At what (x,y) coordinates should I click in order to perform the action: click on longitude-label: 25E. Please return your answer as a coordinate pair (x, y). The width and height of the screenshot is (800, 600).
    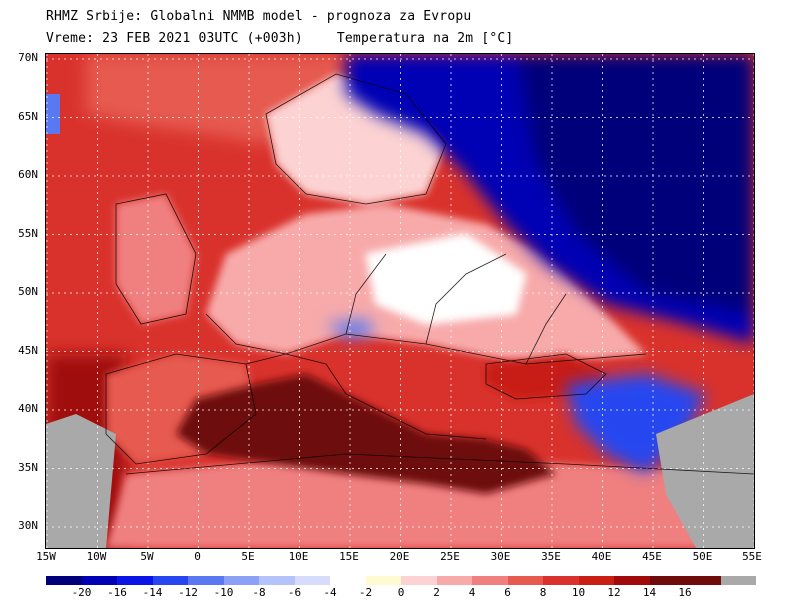
    Looking at the image, I should click on (450, 556).